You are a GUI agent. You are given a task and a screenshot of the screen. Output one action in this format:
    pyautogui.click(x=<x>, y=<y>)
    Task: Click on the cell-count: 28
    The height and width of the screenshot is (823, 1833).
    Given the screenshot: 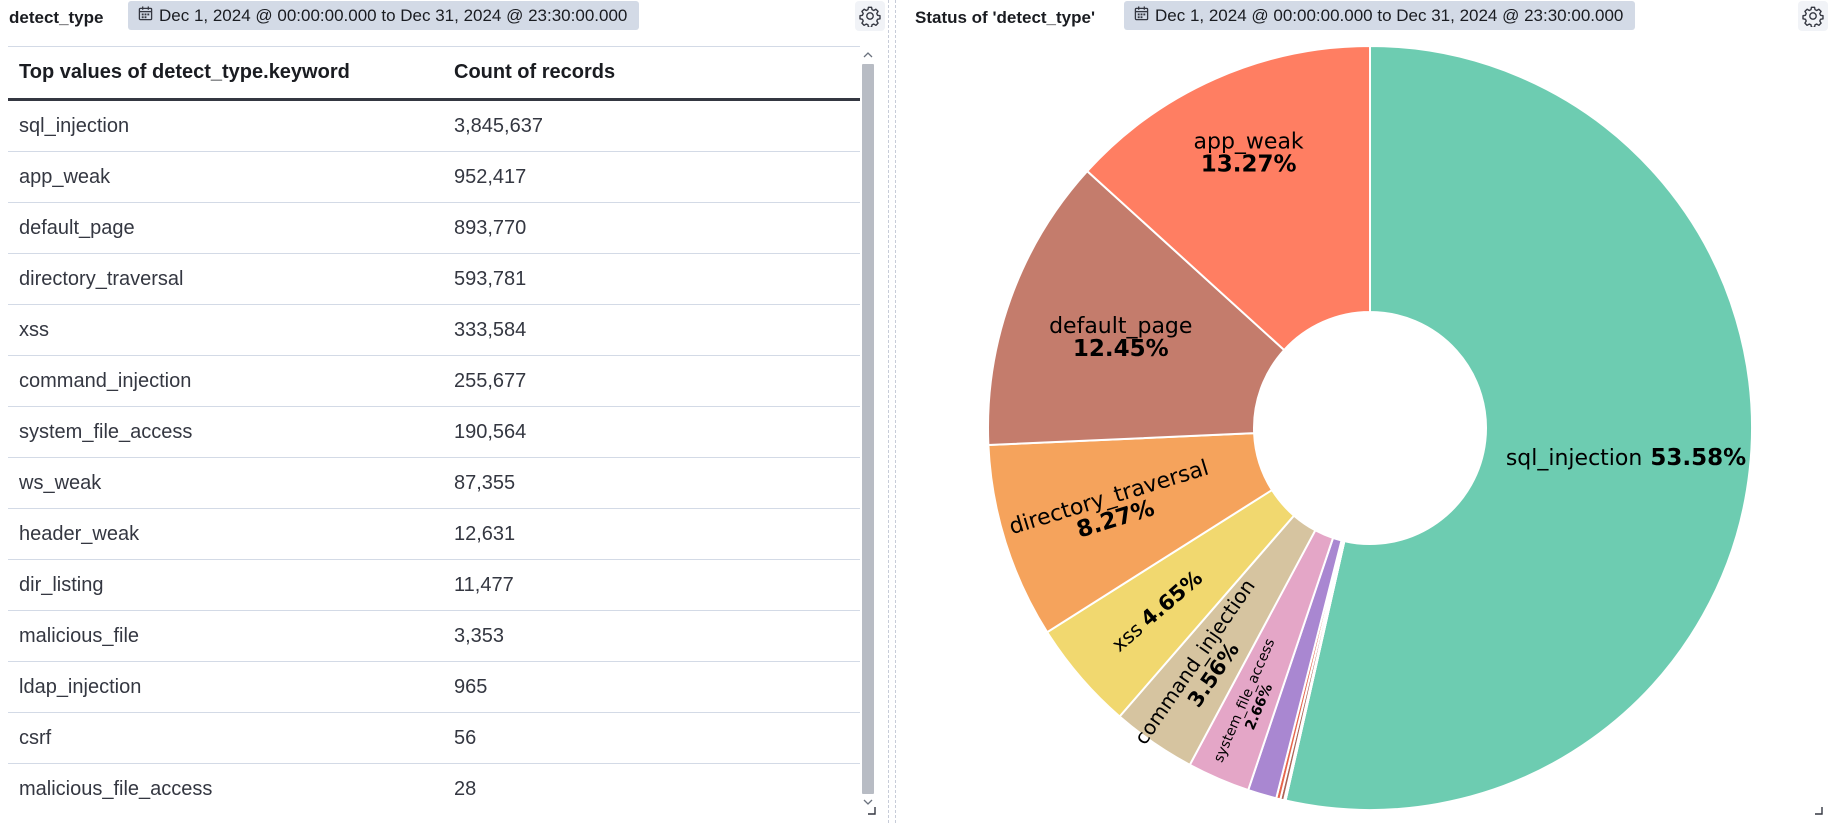 What is the action you would take?
    pyautogui.click(x=651, y=787)
    